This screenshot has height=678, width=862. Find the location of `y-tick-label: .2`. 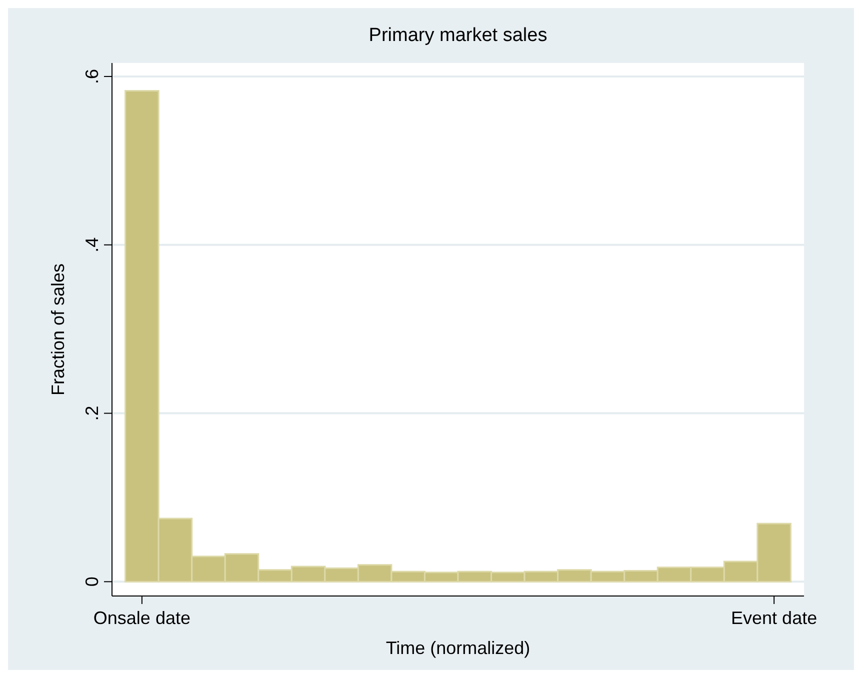

y-tick-label: .2 is located at coordinates (92, 413).